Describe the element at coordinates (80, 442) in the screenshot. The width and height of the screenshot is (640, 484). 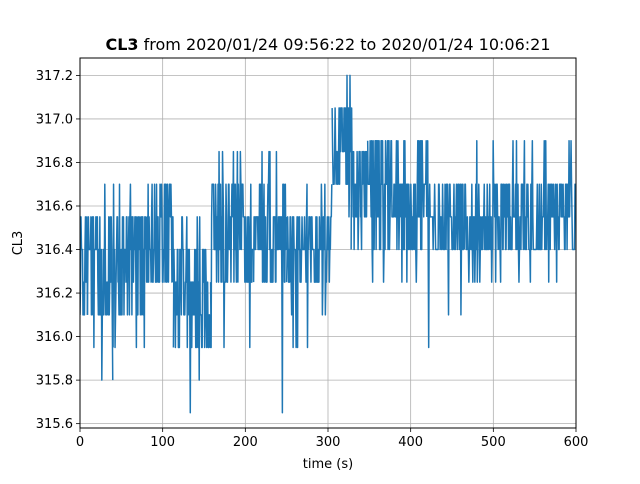
I see `x-tick-label: 0` at that location.